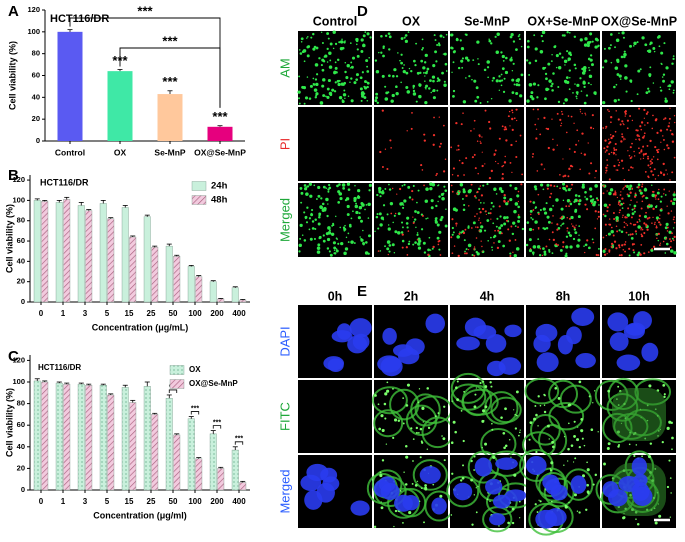 The width and height of the screenshot is (685, 542). I want to click on micrograph, so click(635, 489).